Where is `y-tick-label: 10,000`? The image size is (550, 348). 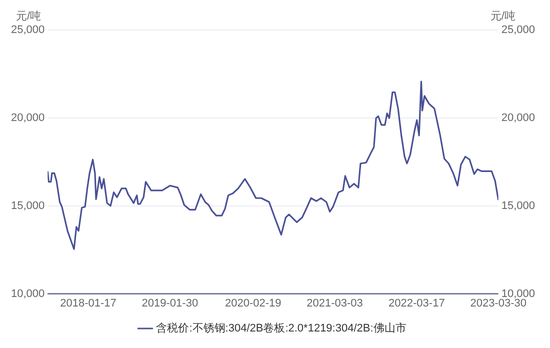 y-tick-label: 10,000 is located at coordinates (27, 294).